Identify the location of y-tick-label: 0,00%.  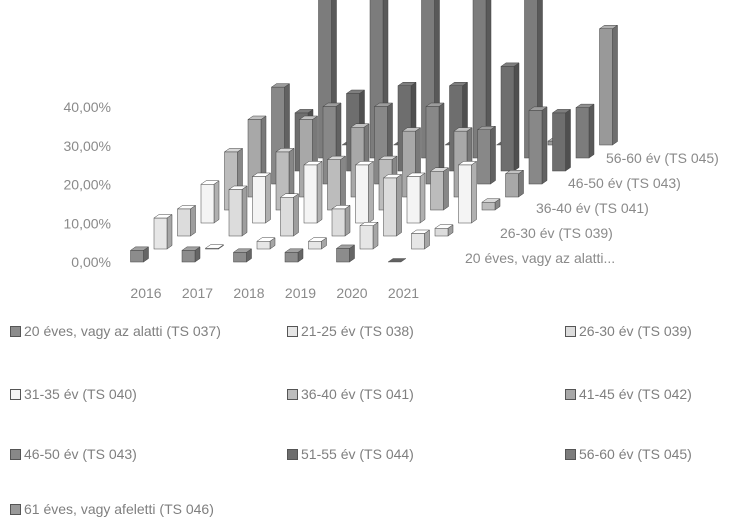
(91, 262).